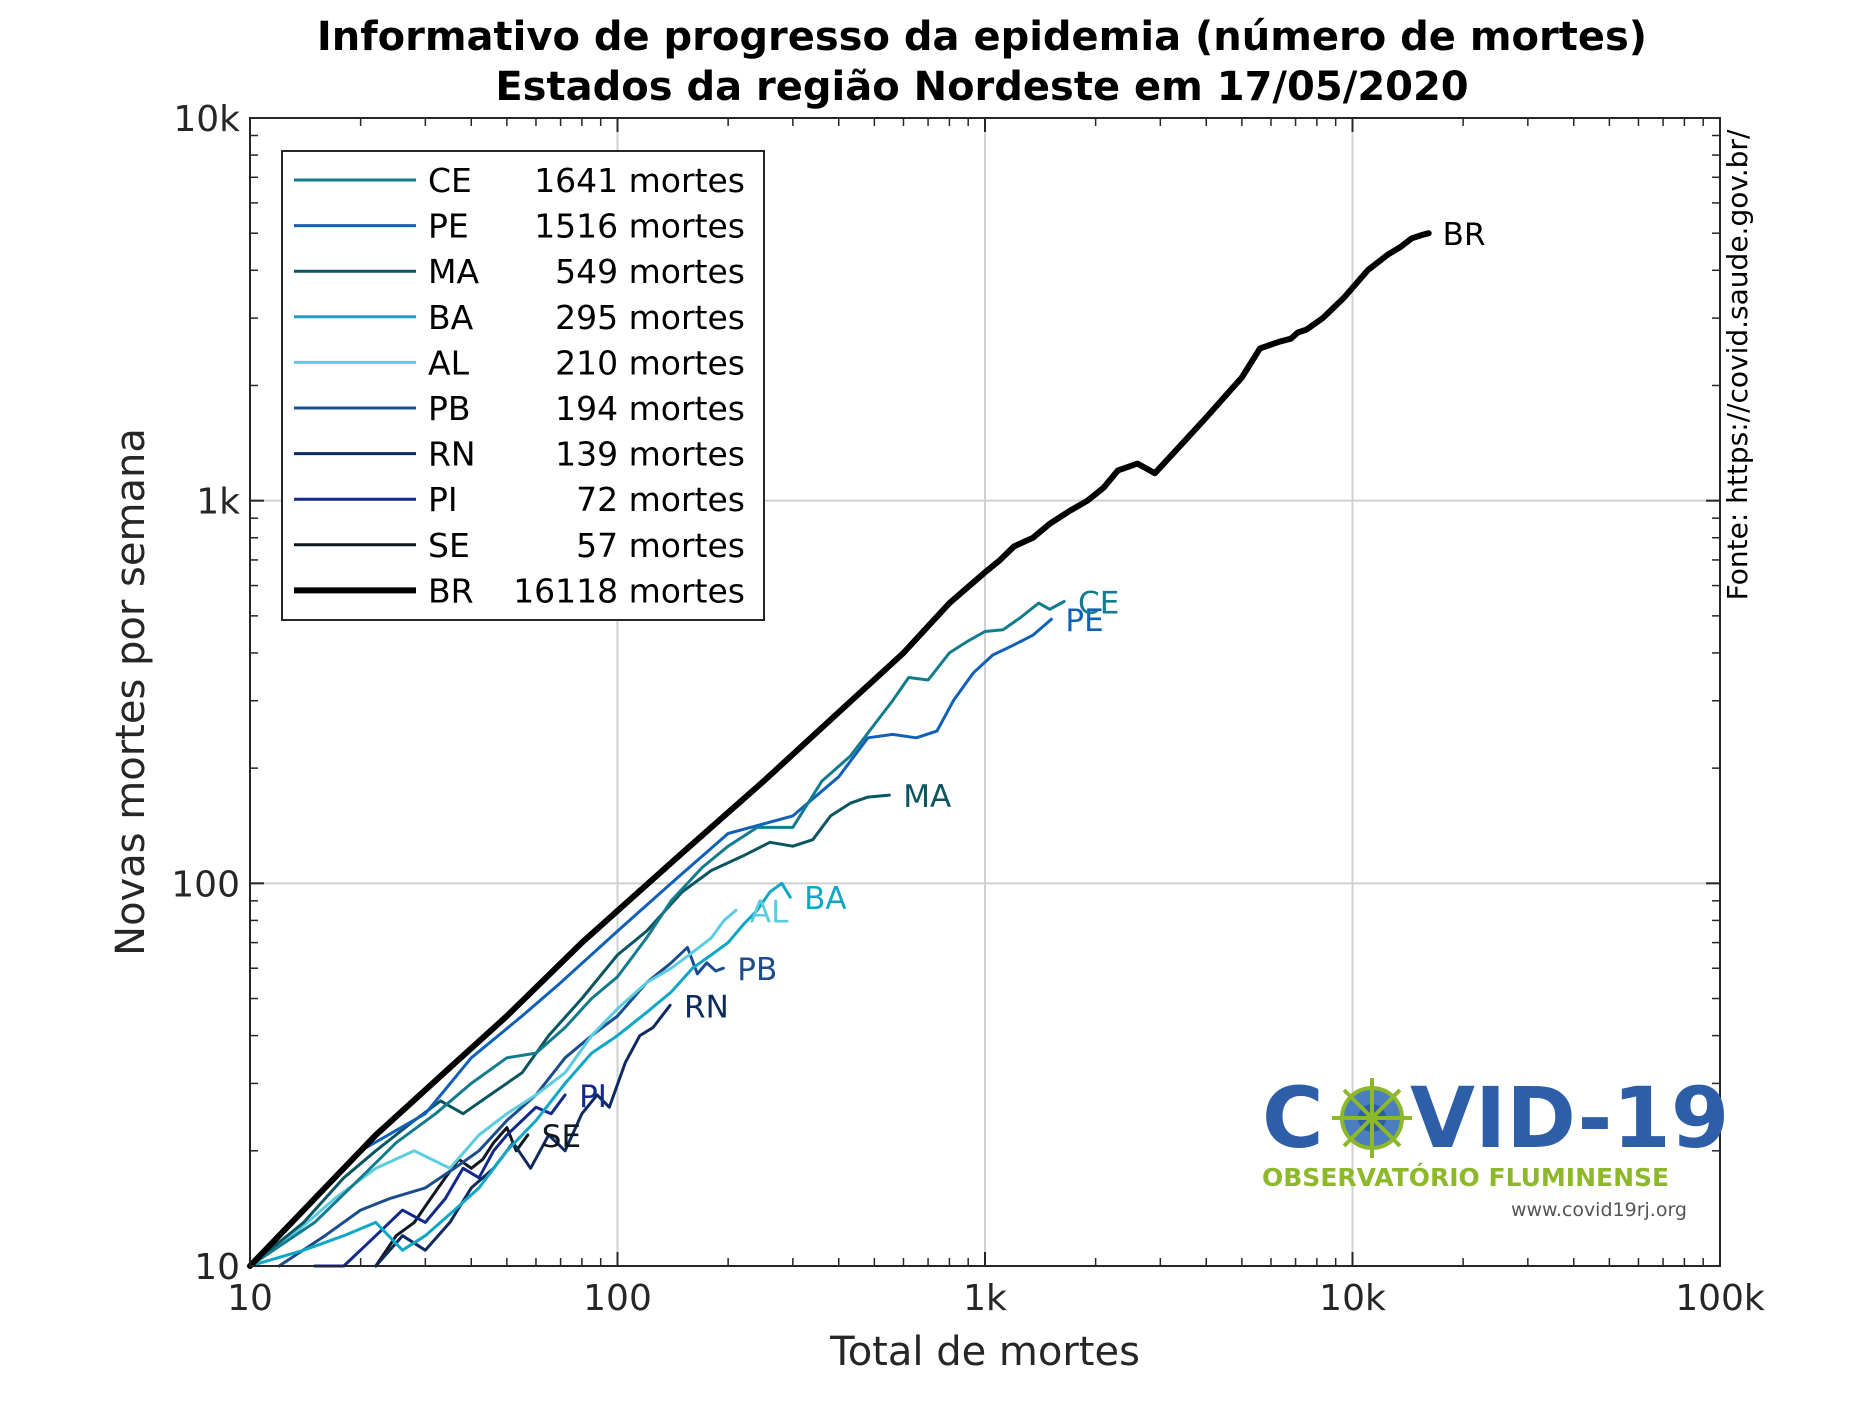 Image resolution: width=1875 pixels, height=1406 pixels. Describe the element at coordinates (825, 899) in the screenshot. I see `end-label-ba: BA` at that location.